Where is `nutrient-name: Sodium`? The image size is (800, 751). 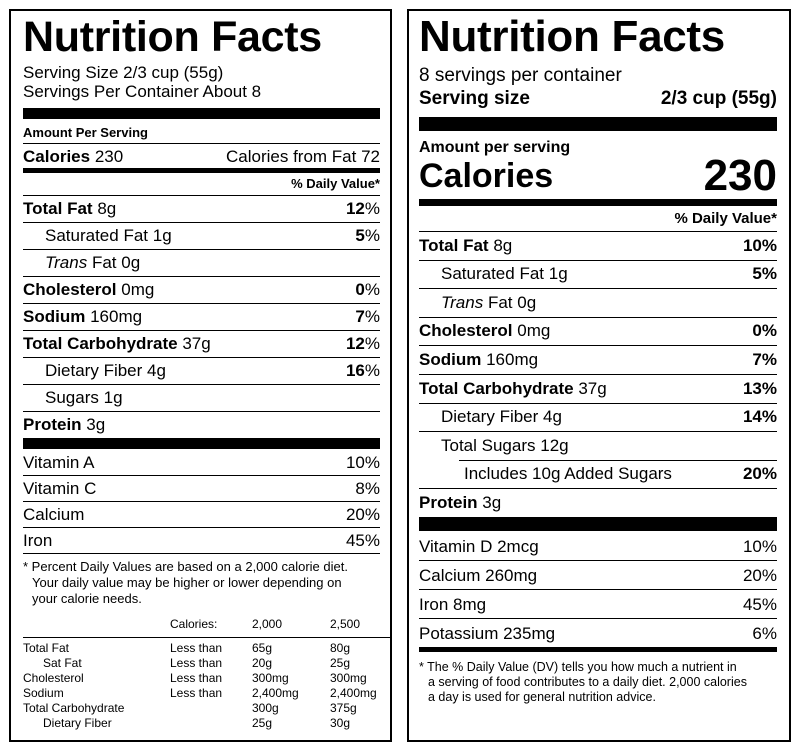 nutrient-name: Sodium is located at coordinates (450, 359).